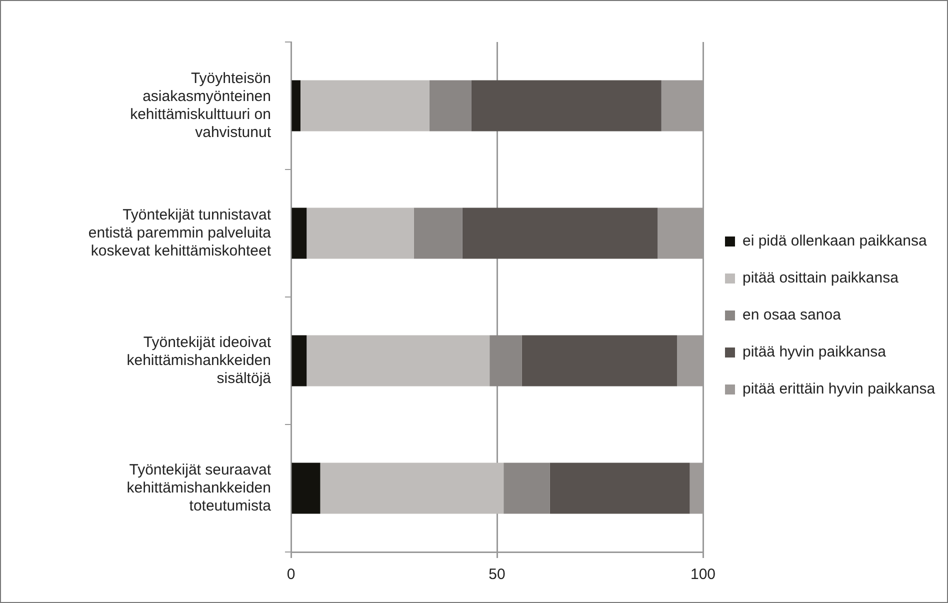 The width and height of the screenshot is (948, 603). Describe the element at coordinates (497, 575) in the screenshot. I see `x-tick-label: 50` at that location.